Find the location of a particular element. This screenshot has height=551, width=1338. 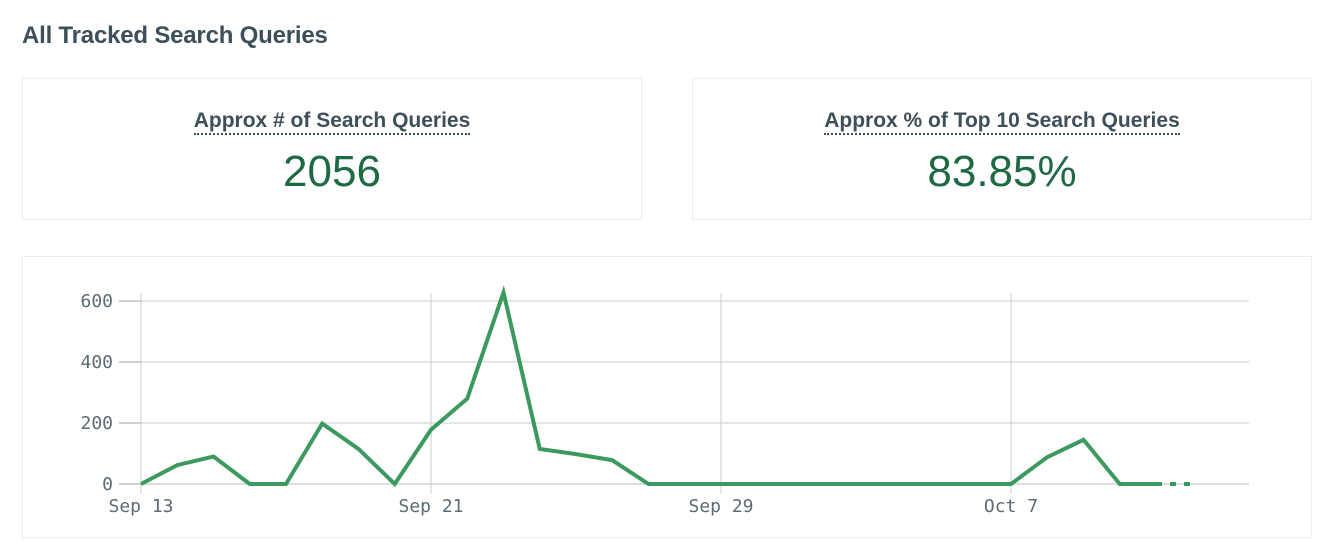

y-tick-label: 200 is located at coordinates (96, 423).